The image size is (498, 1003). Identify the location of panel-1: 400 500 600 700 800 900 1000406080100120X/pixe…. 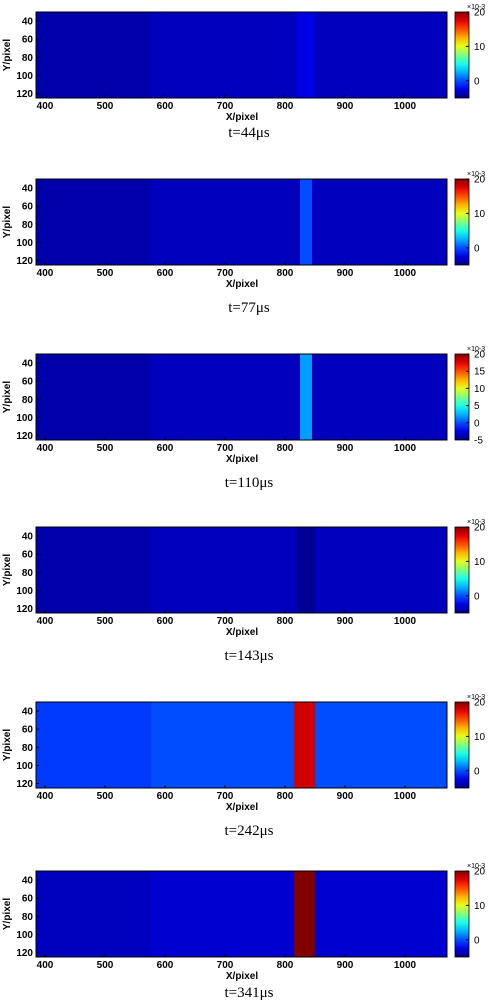
(244, 72).